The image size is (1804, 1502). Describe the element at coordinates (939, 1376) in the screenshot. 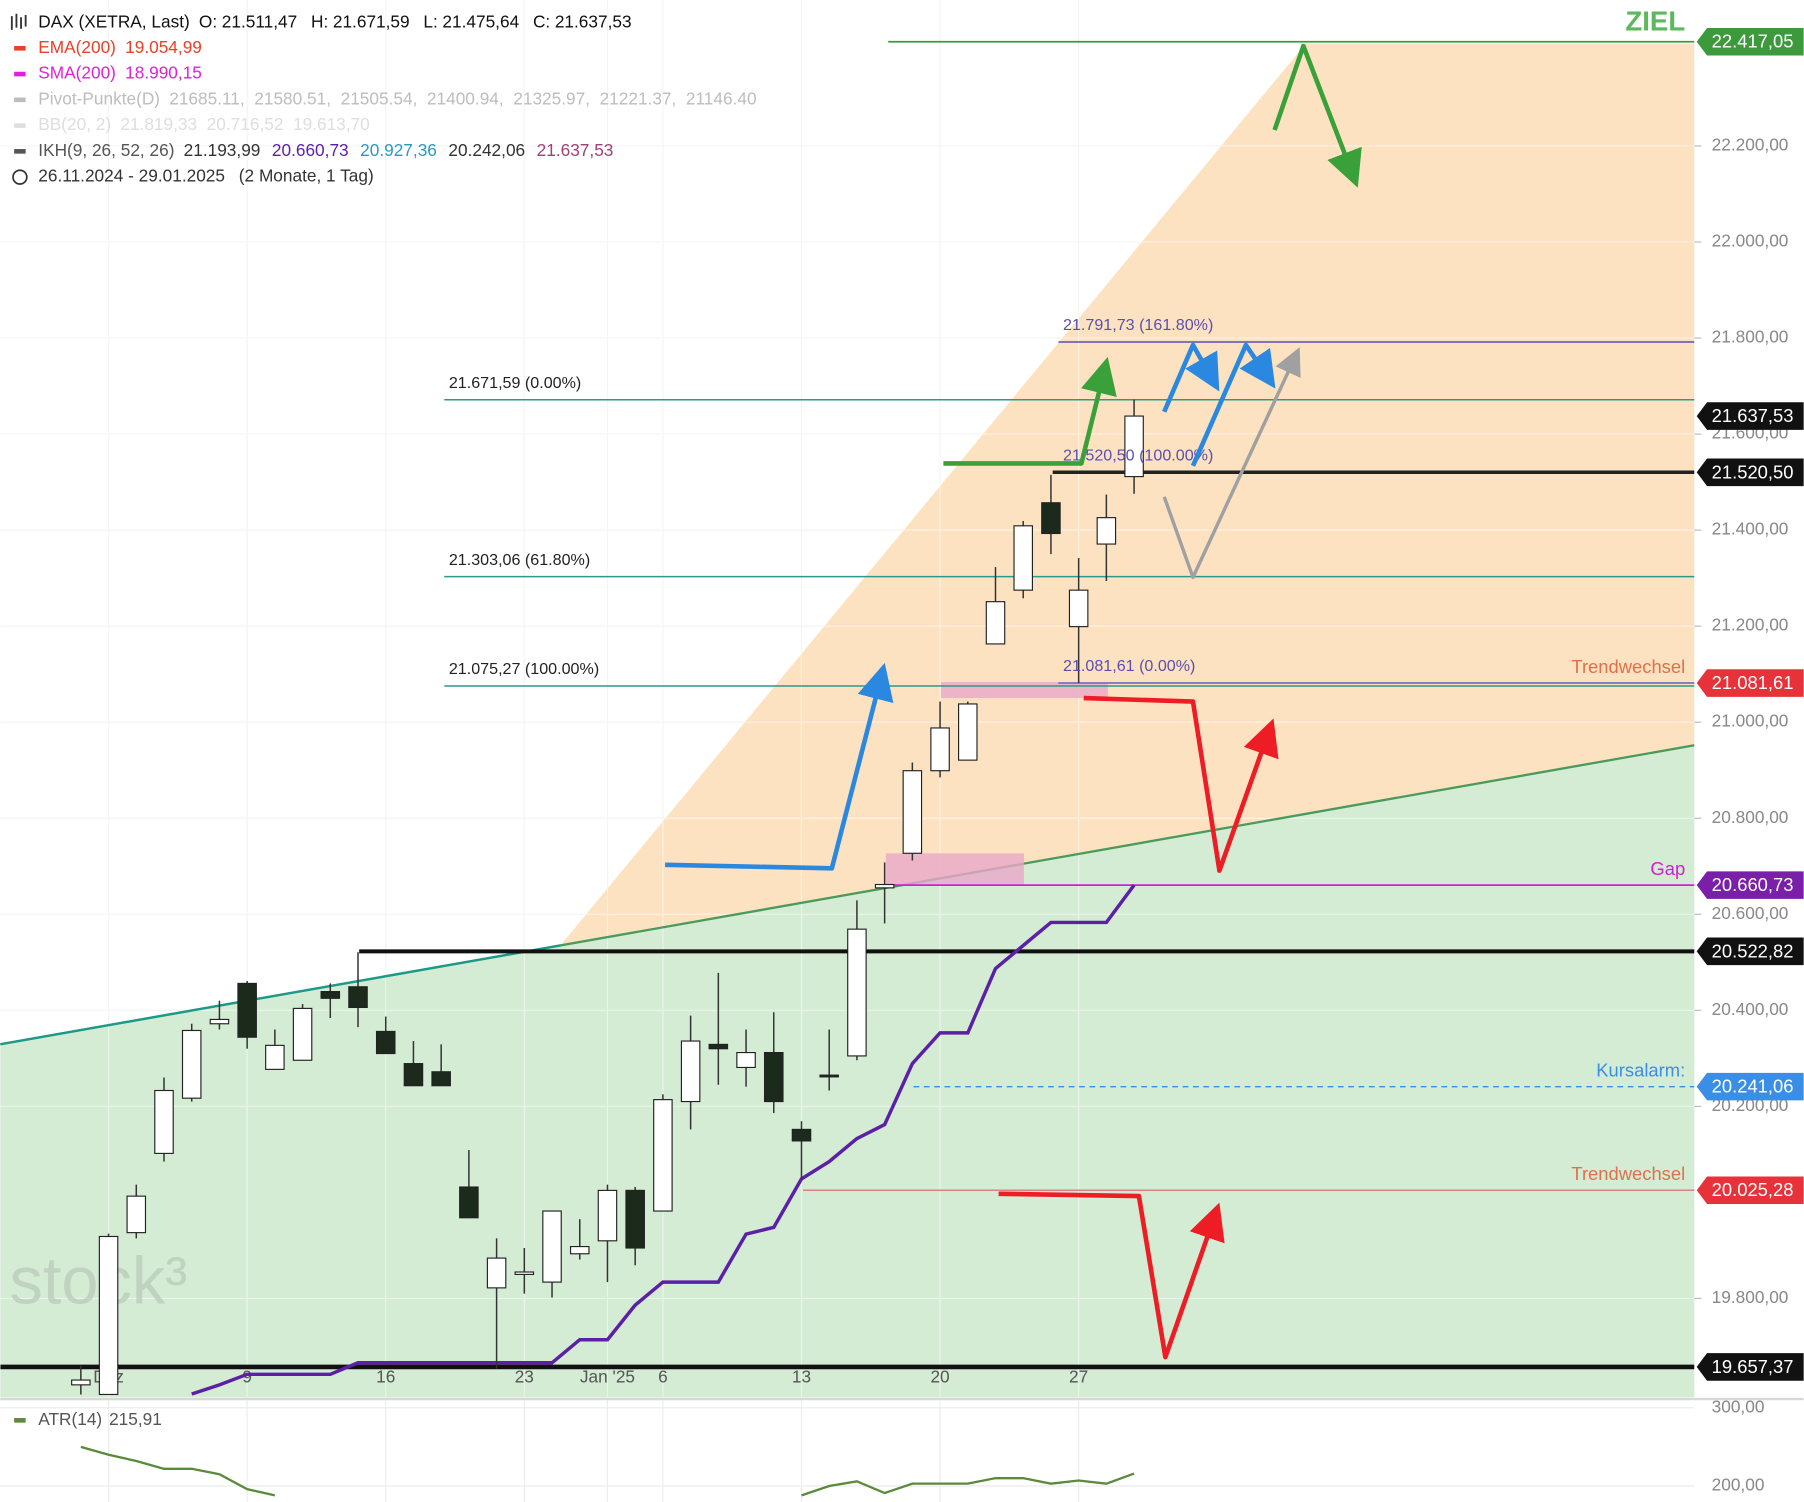

I see `x-tick-label: 20` at that location.